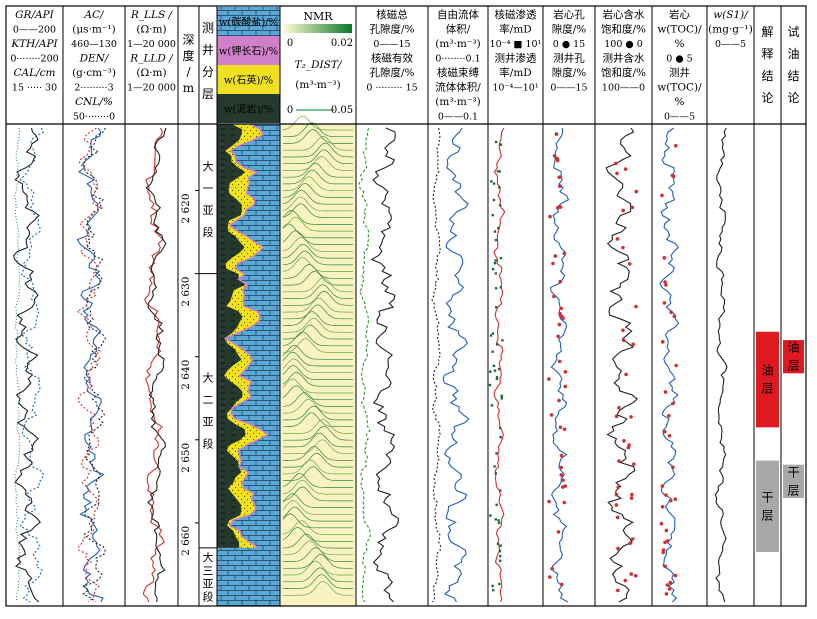 This screenshot has width=817, height=619. Describe the element at coordinates (391, 44) in the screenshot. I see `track-header-track7: 0——15` at that location.